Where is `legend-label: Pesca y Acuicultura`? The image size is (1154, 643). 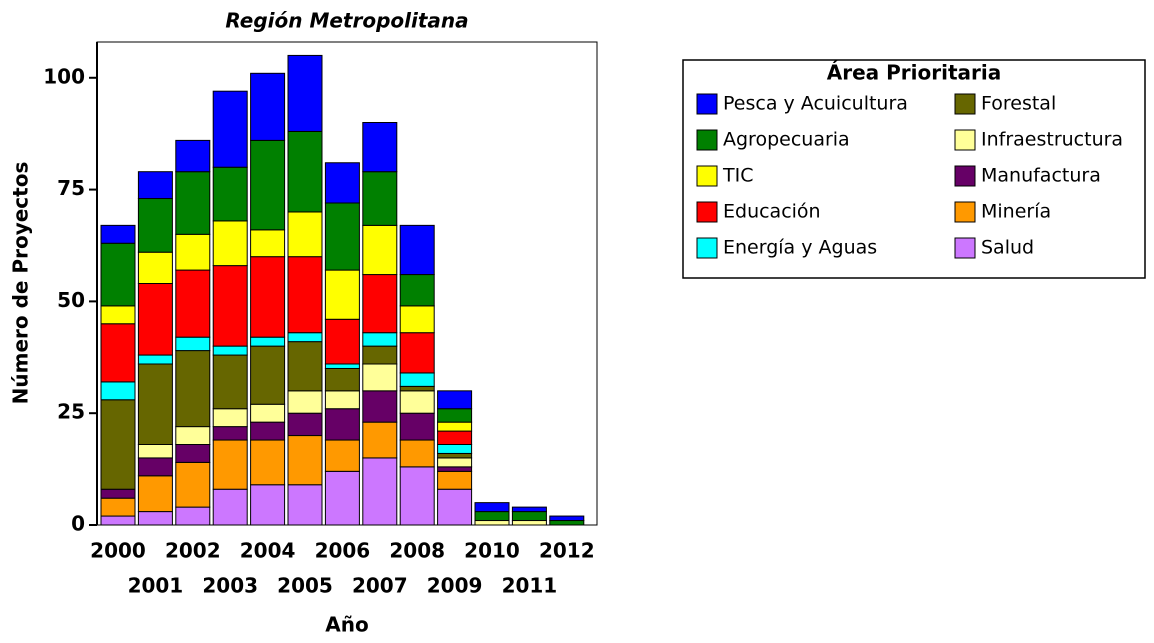 legend-label: Pesca y Acuicultura is located at coordinates (815, 104).